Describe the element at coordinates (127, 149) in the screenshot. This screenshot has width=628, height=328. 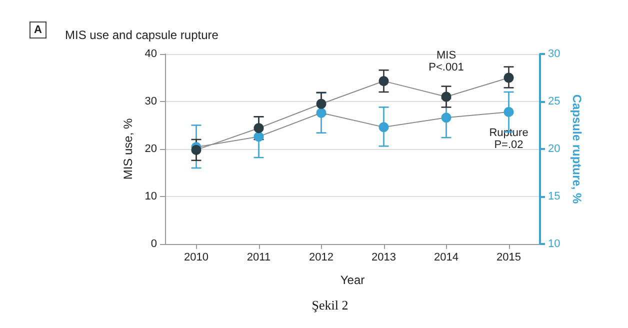
I see `y-axis-title: MIS use, %` at that location.